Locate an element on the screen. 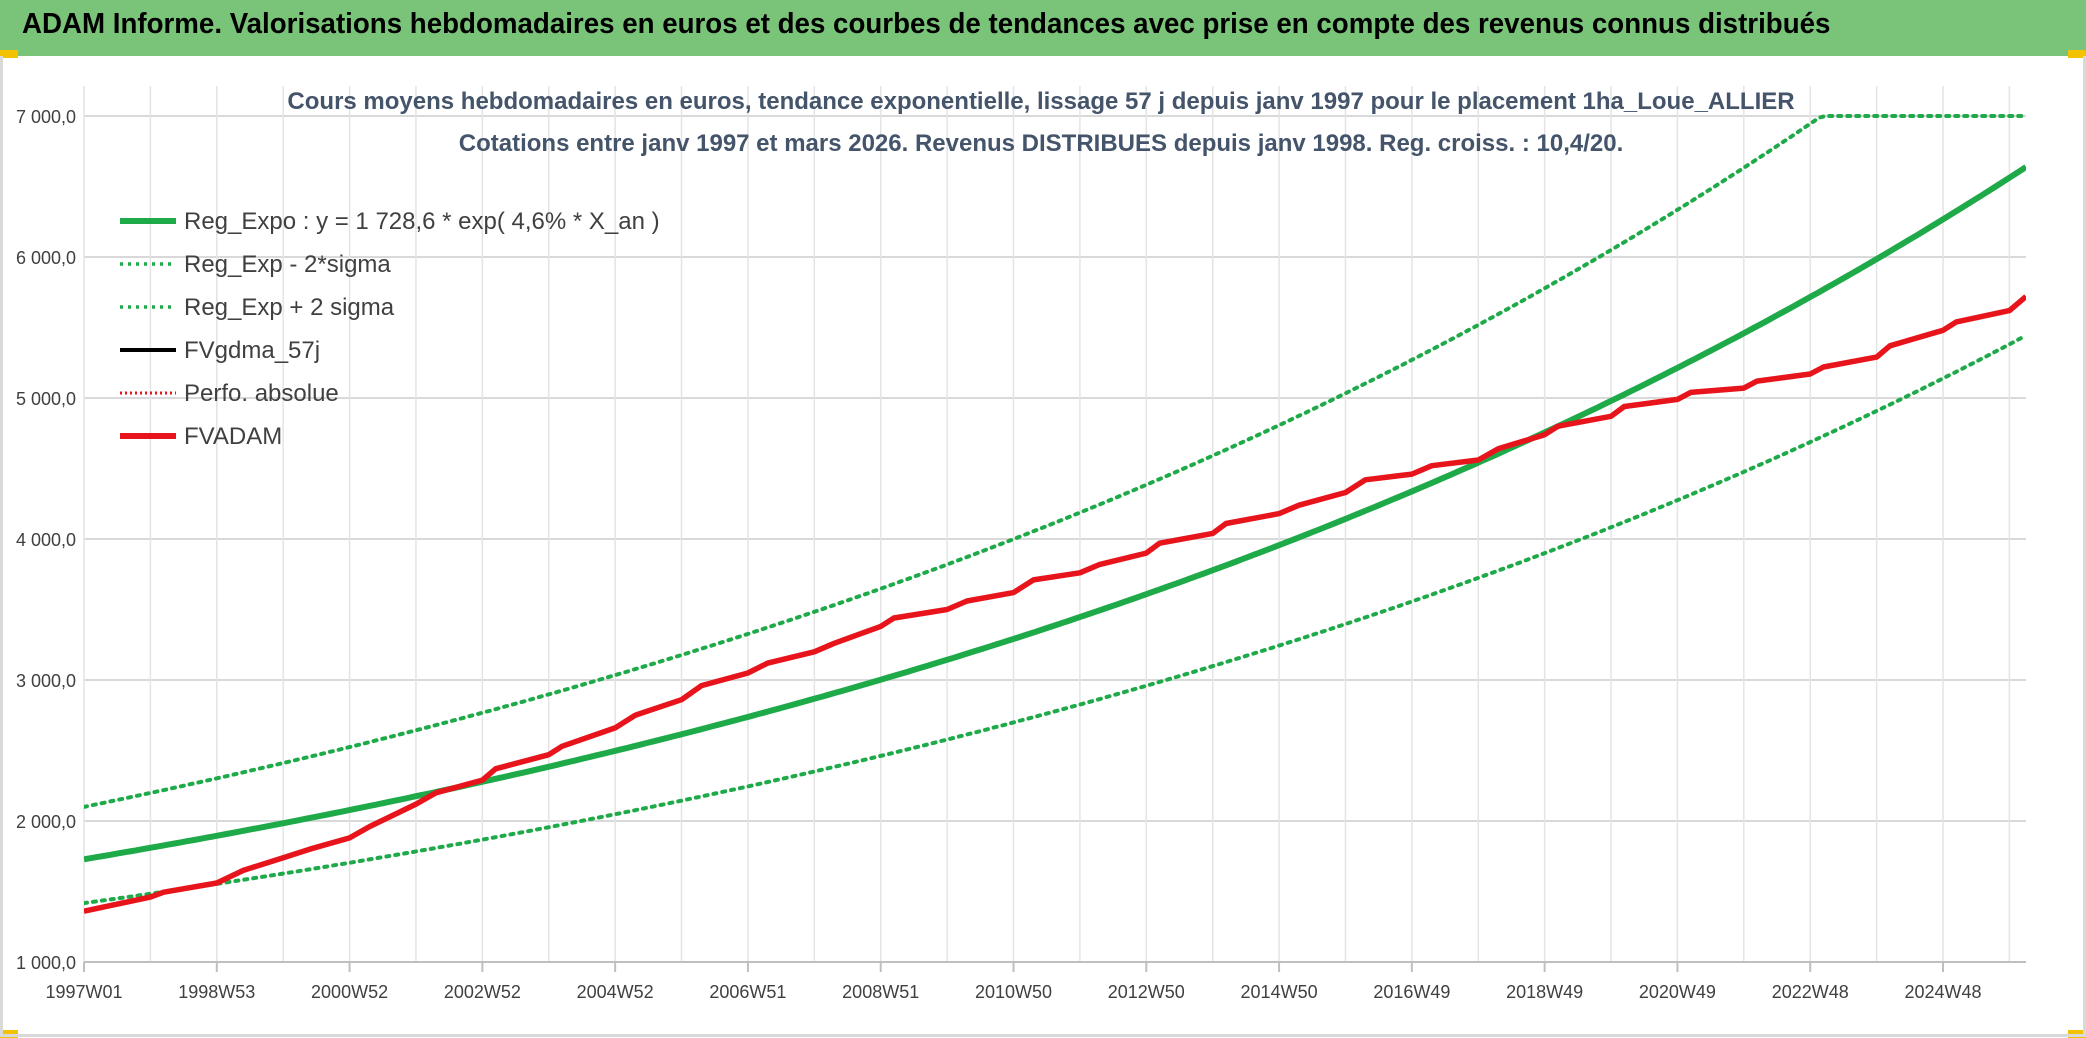 The image size is (2086, 1038). y-tick-label: 6 000,0 is located at coordinates (46, 258).